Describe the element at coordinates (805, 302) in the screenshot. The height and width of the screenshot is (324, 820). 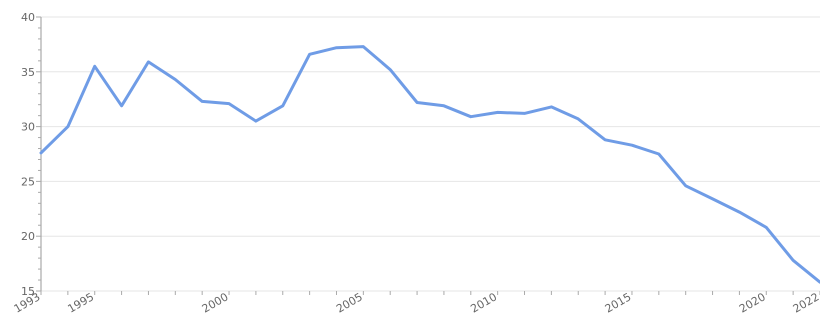
I see `x-tick-label: 2022` at that location.